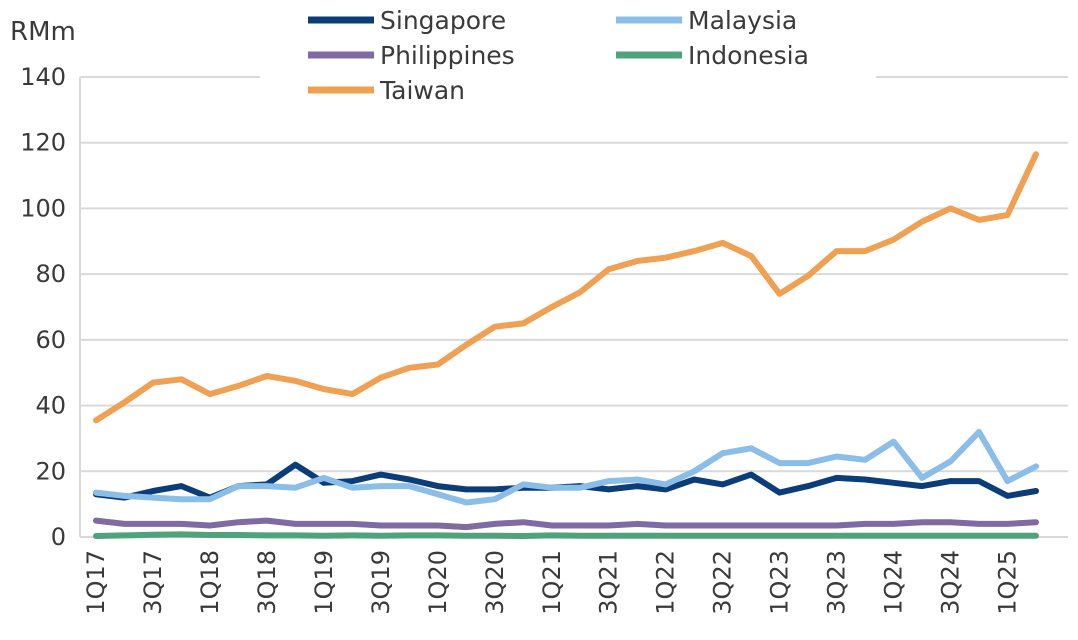 The image size is (1078, 640). I want to click on x-tick-label: 1Q24, so click(894, 582).